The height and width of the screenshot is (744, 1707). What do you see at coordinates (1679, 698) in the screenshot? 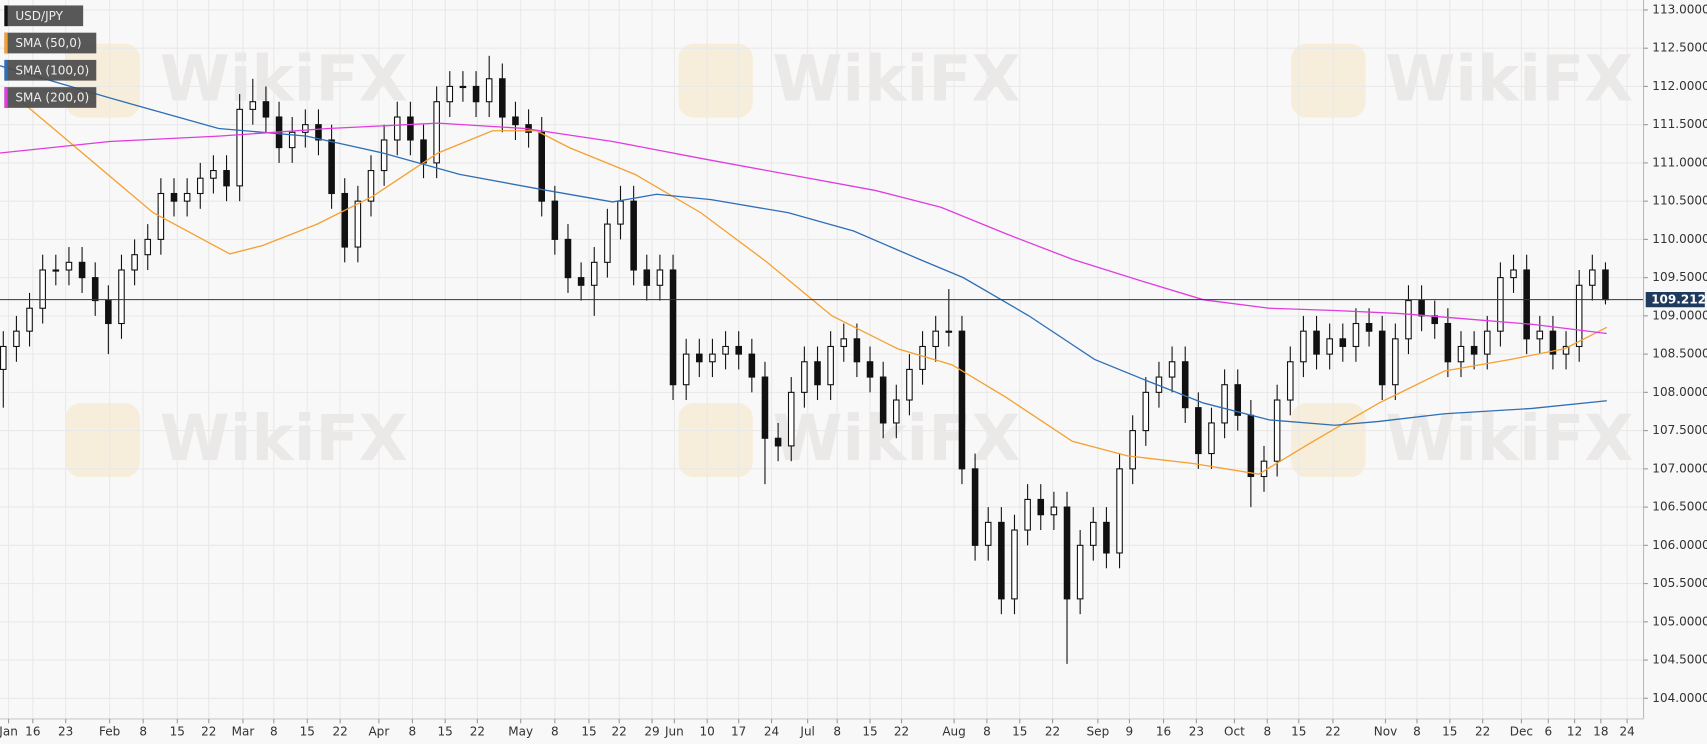
I see `y-tick-label: 104.0000` at bounding box center [1679, 698].